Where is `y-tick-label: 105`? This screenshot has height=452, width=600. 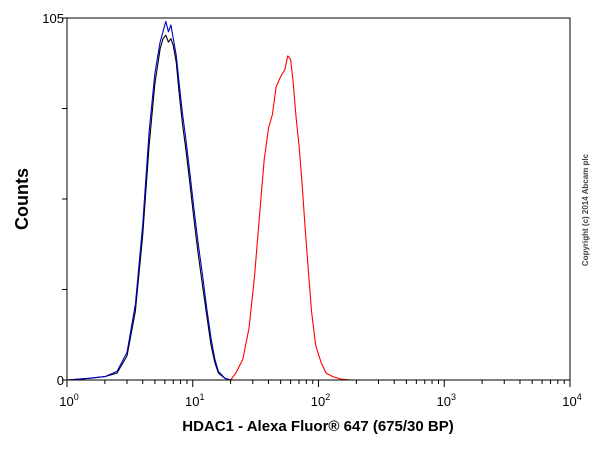 y-tick-label: 105 is located at coordinates (53, 18).